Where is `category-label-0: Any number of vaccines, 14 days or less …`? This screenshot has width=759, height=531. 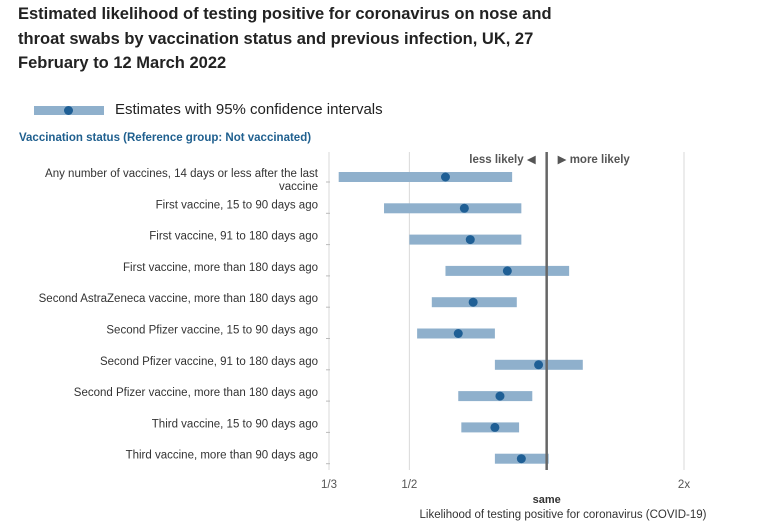
category-label-0: Any number of vaccines, 14 days or less … is located at coordinates (182, 174).